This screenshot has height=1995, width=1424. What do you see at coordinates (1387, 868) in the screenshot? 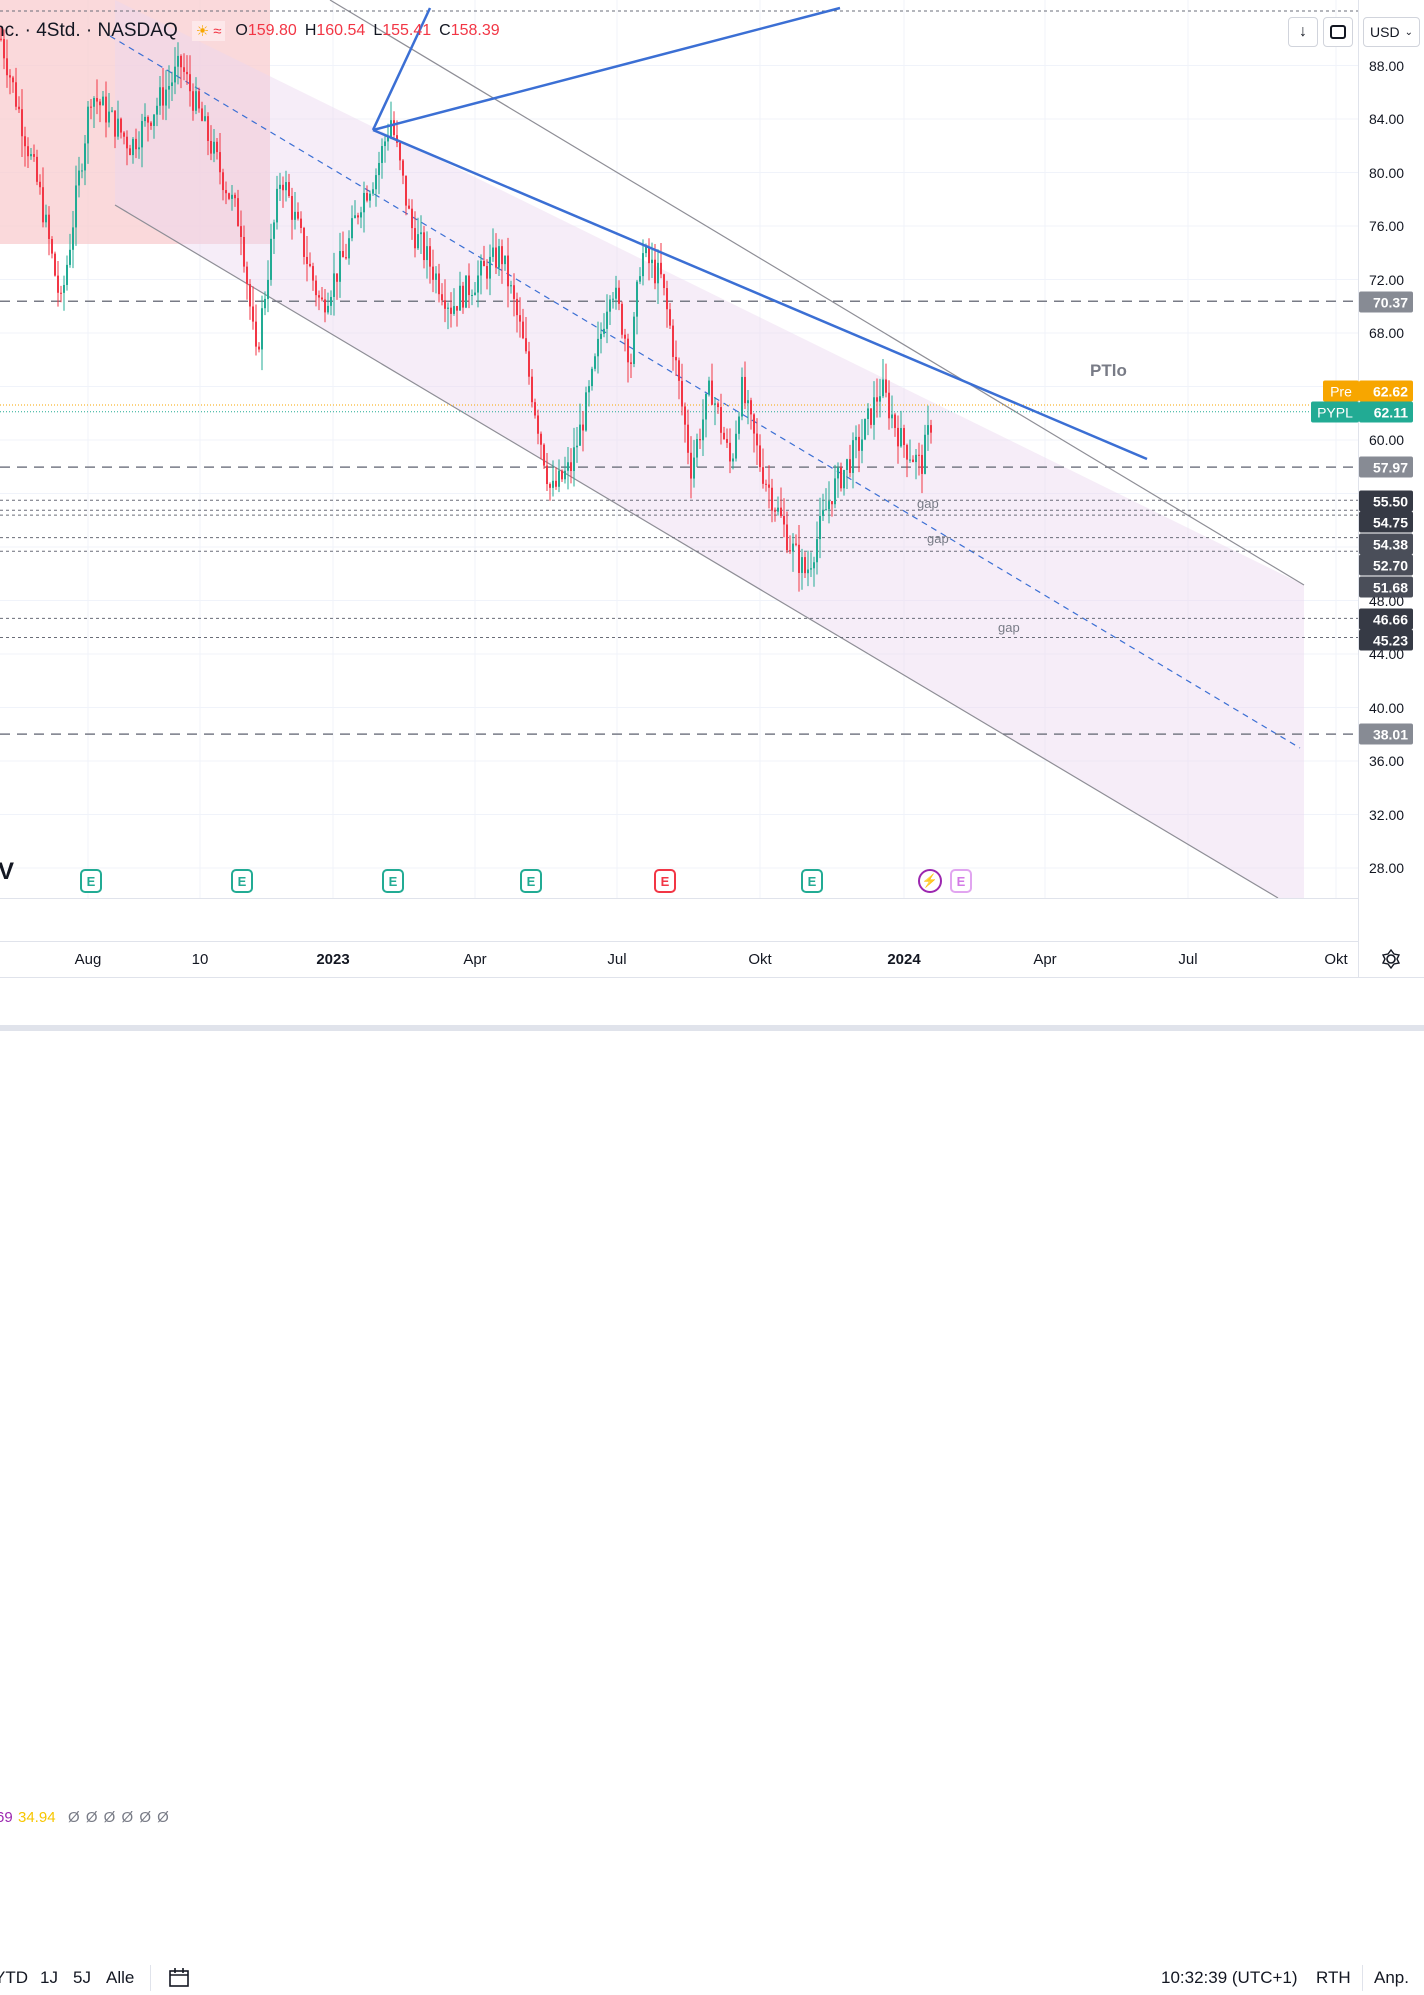
I see `price-tick: 28.00` at bounding box center [1387, 868].